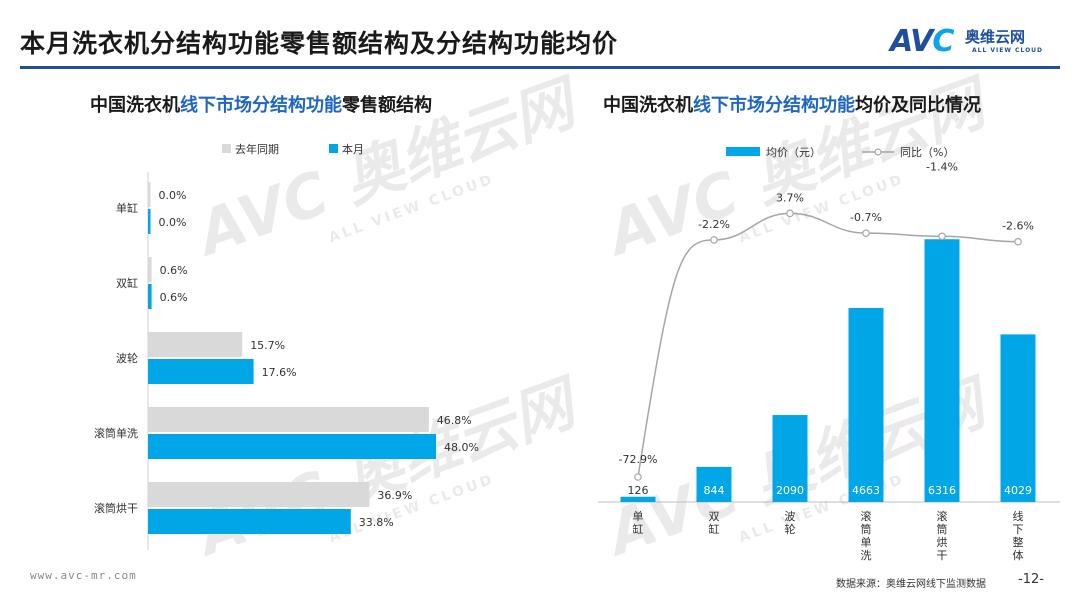 The height and width of the screenshot is (608, 1080). Describe the element at coordinates (638, 459) in the screenshot. I see `line-value-label: -72.9%` at that location.